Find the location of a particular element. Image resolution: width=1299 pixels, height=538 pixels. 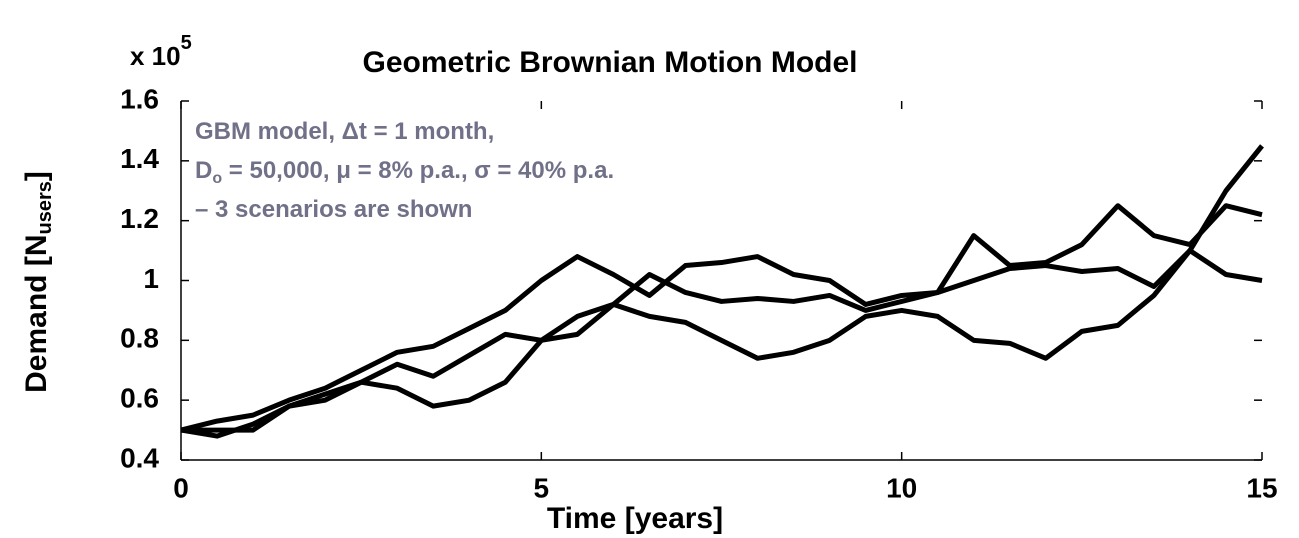

y-tick-label: 1 is located at coordinates (151, 278).